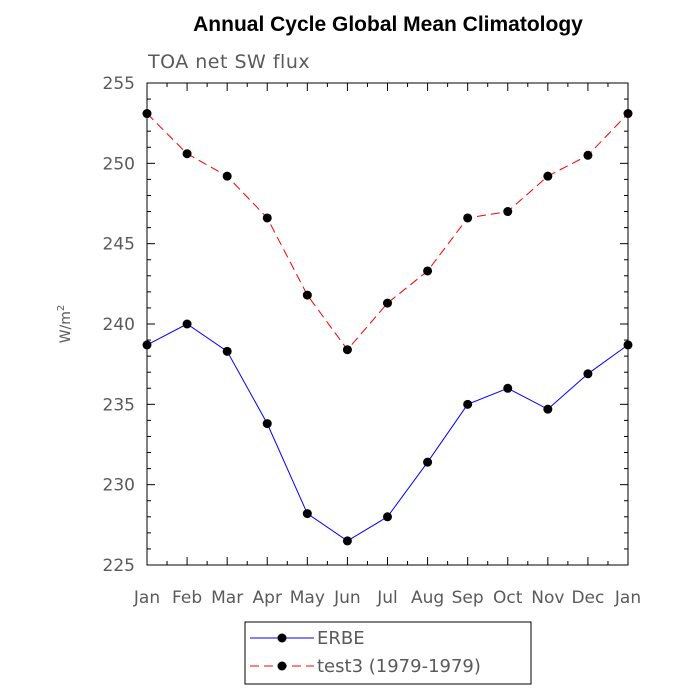 Image resolution: width=700 pixels, height=700 pixels. Describe the element at coordinates (119, 84) in the screenshot. I see `y-tick-label: 255` at that location.